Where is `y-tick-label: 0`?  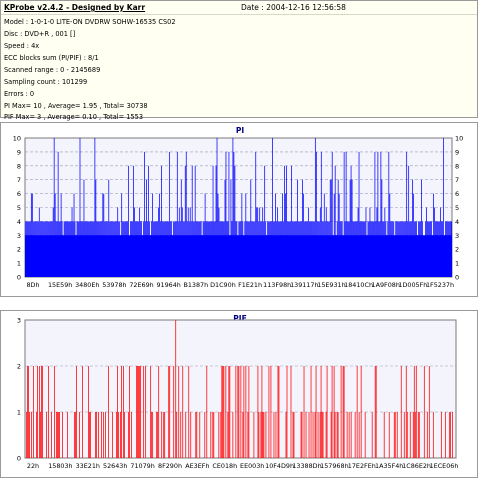 y-tick-label: 0 is located at coordinates (19, 278).